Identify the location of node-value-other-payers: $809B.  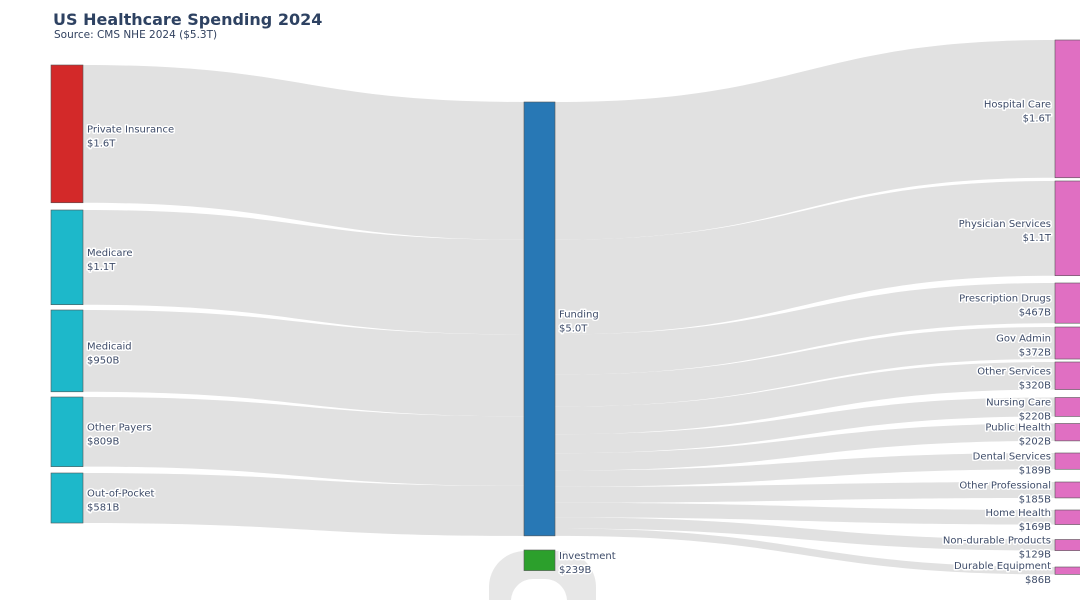
(103, 441).